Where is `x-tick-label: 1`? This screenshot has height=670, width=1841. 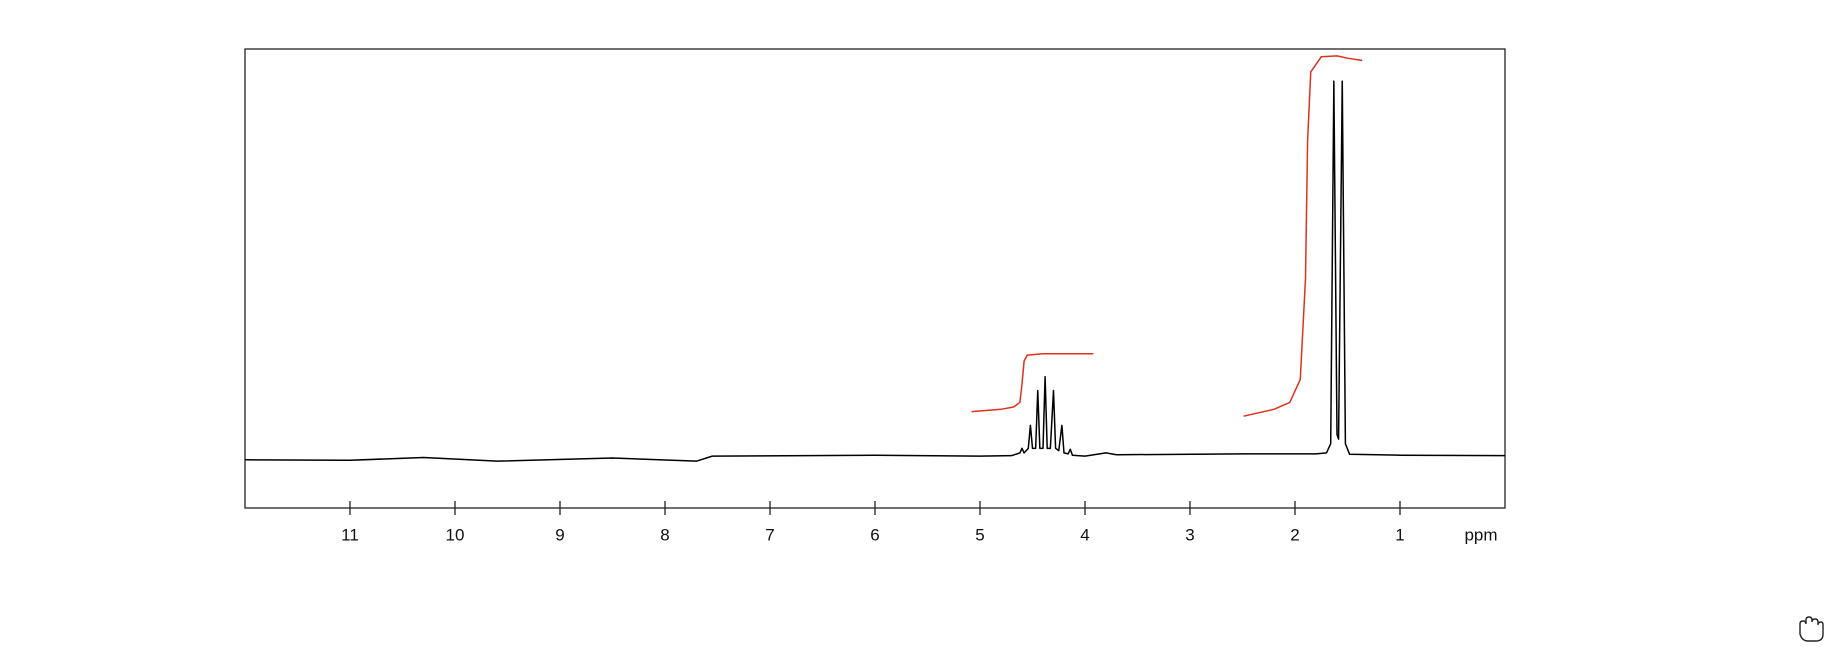 x-tick-label: 1 is located at coordinates (1399, 534).